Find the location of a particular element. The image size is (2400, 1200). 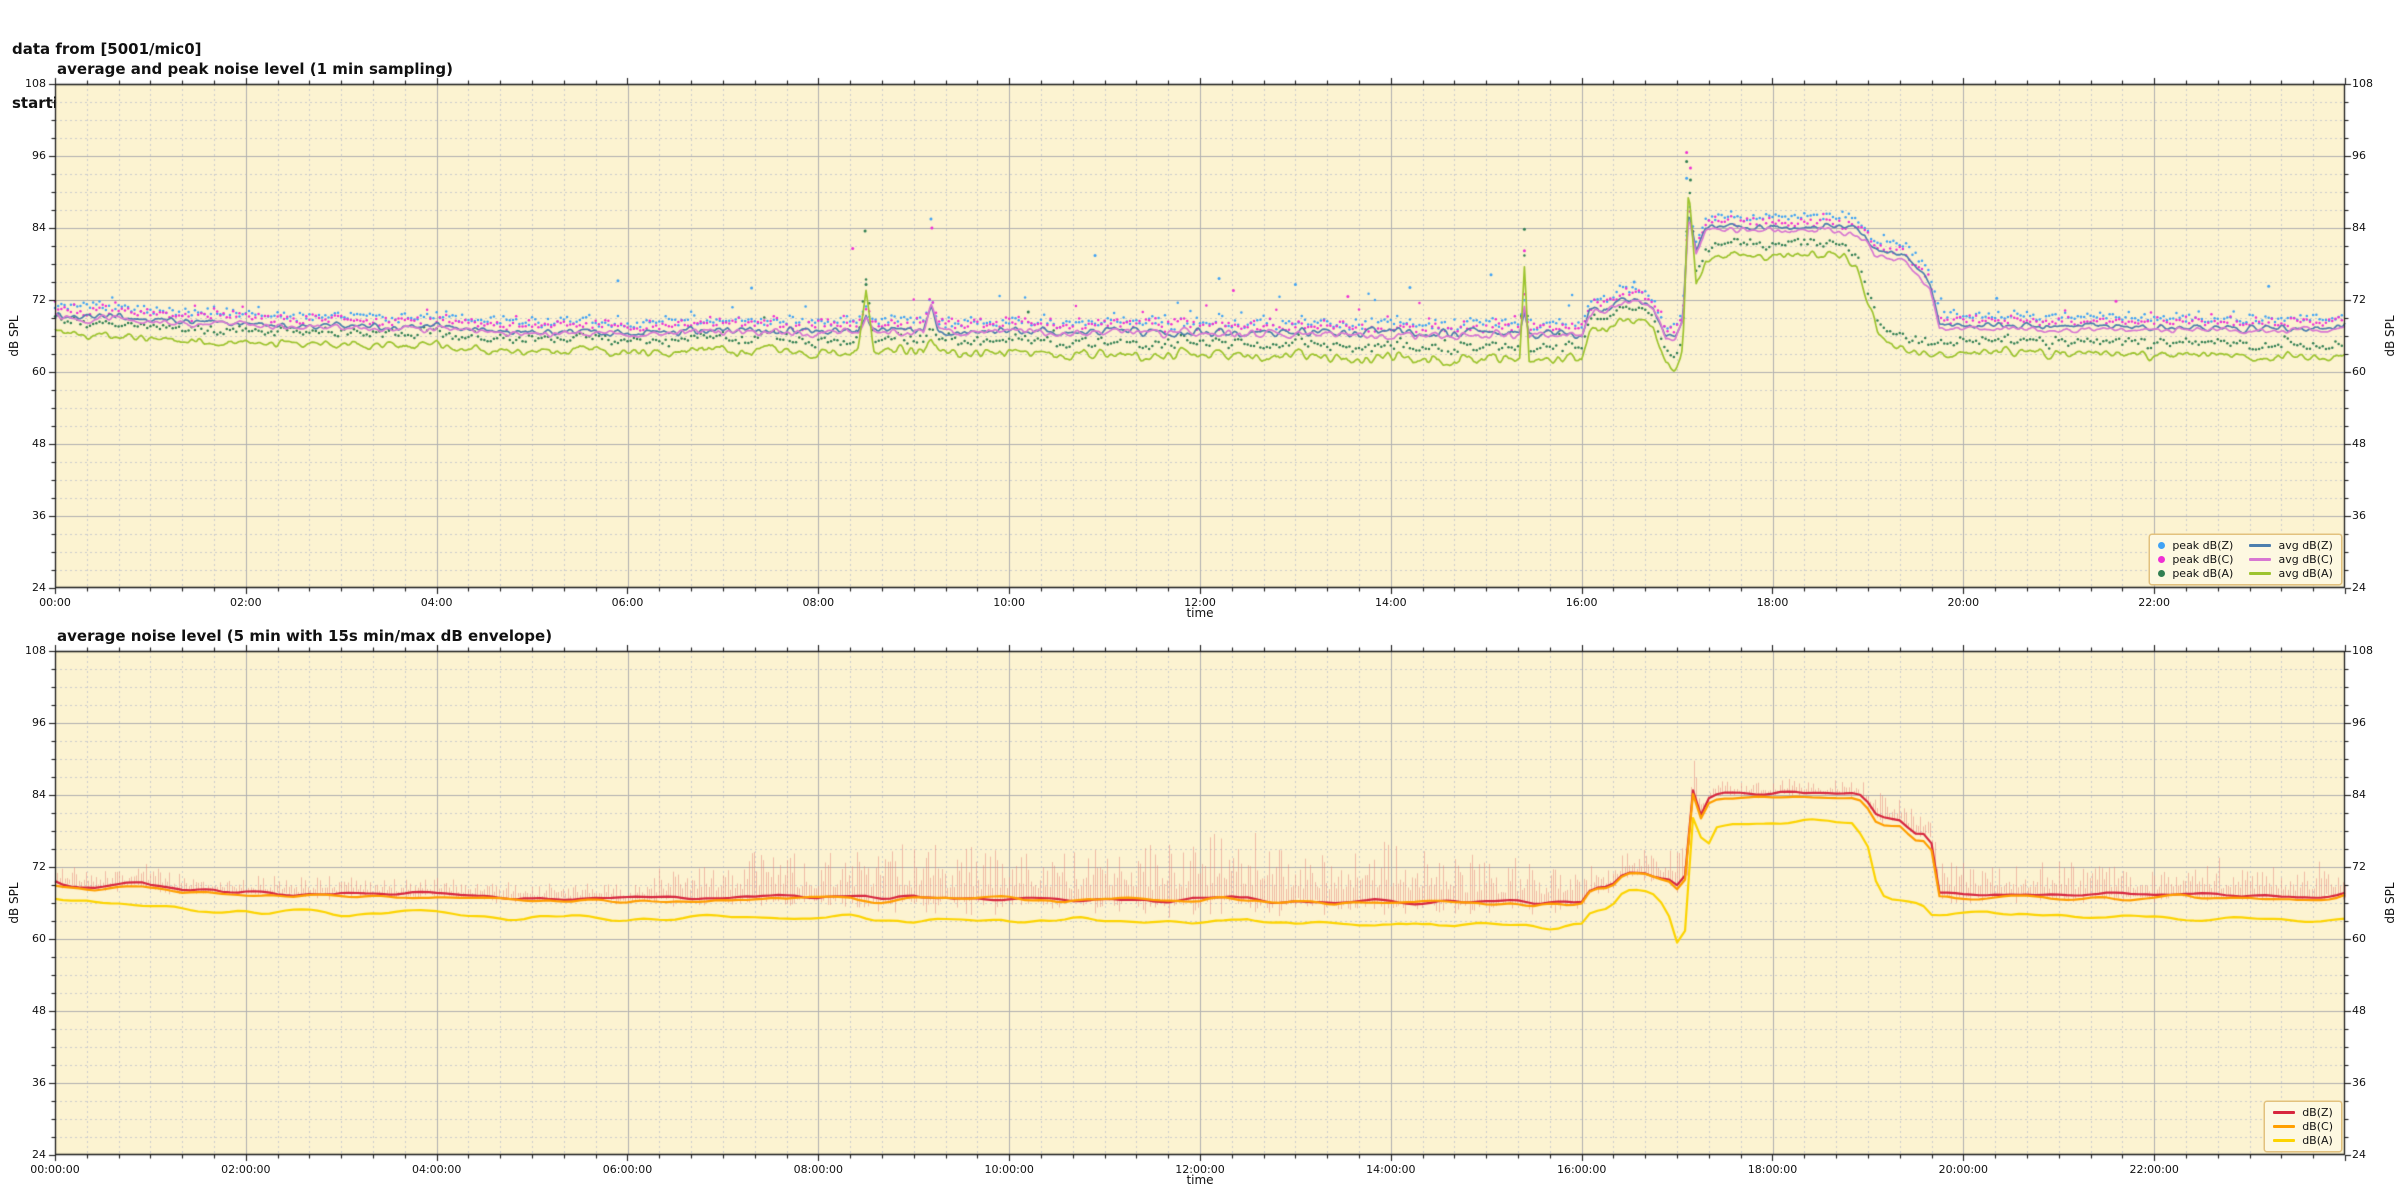

legend-label: peak dB(C) is located at coordinates (2203, 559).